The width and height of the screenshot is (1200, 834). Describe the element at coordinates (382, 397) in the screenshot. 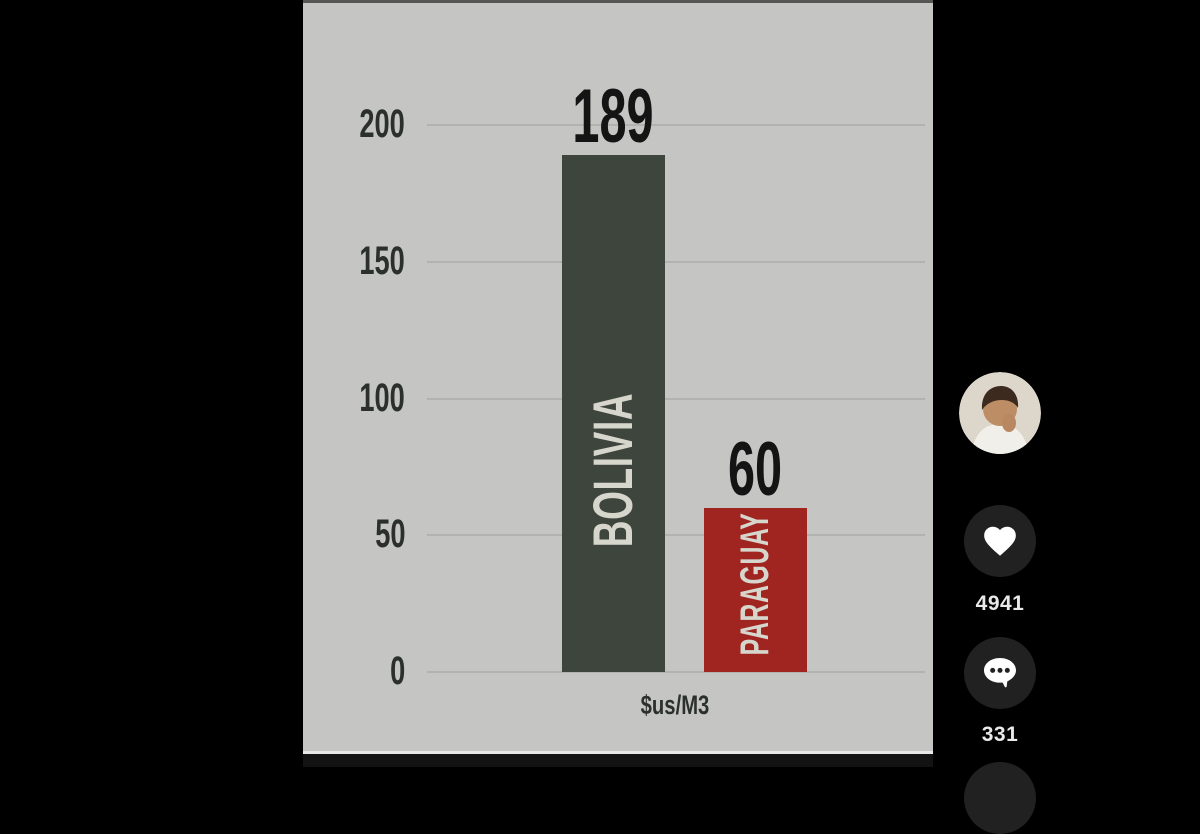

I see `y-tick-label: 100` at that location.